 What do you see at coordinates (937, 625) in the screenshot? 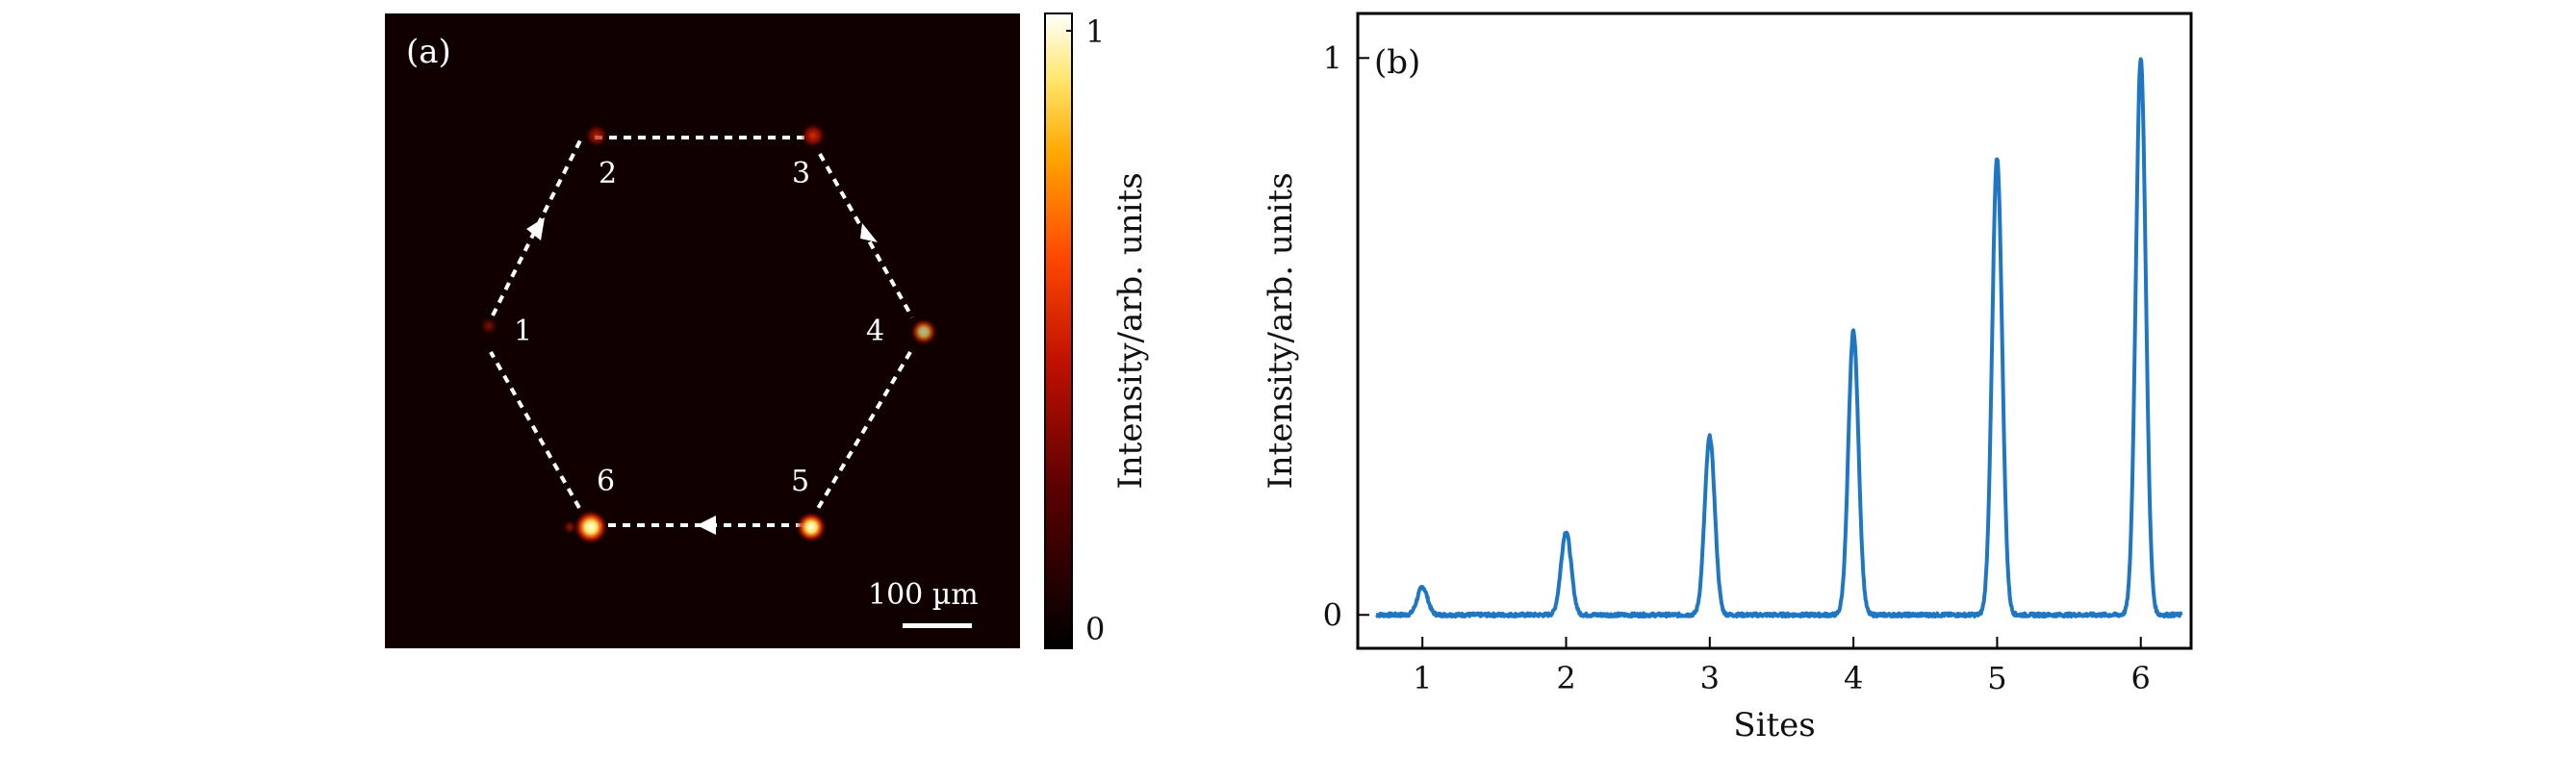
I see `scale-bar` at bounding box center [937, 625].